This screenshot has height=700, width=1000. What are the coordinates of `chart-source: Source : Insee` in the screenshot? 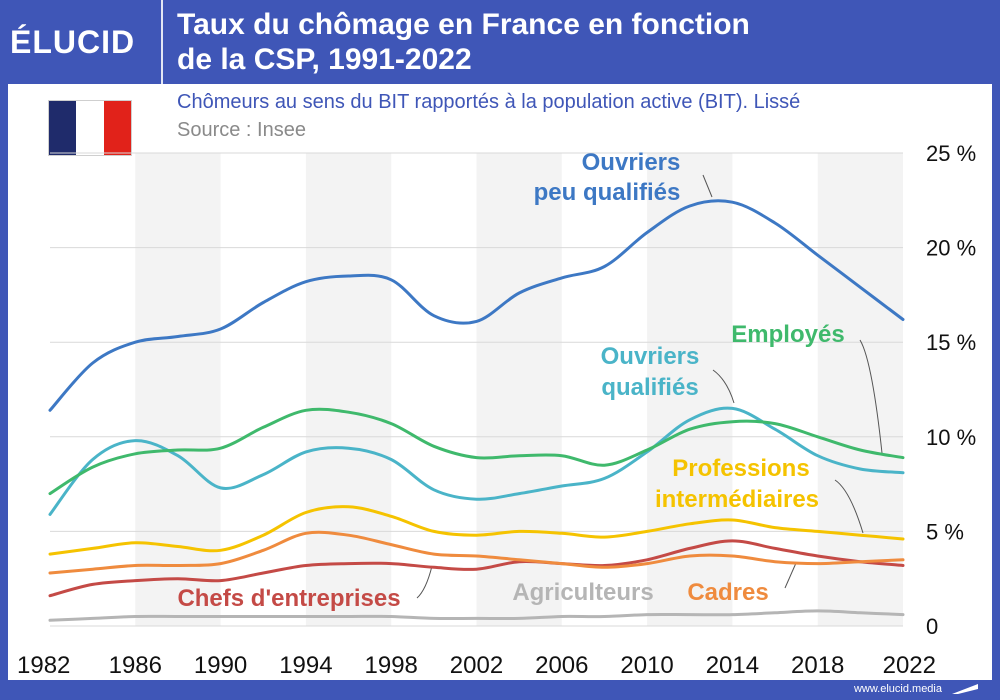 It's located at (241, 130).